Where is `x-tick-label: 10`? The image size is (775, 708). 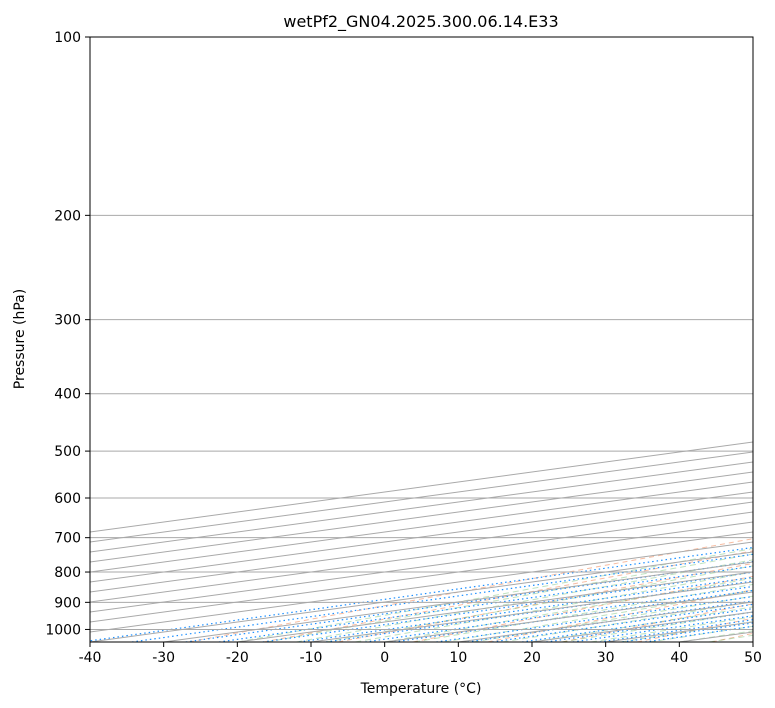 x-tick-label: 10 is located at coordinates (458, 658).